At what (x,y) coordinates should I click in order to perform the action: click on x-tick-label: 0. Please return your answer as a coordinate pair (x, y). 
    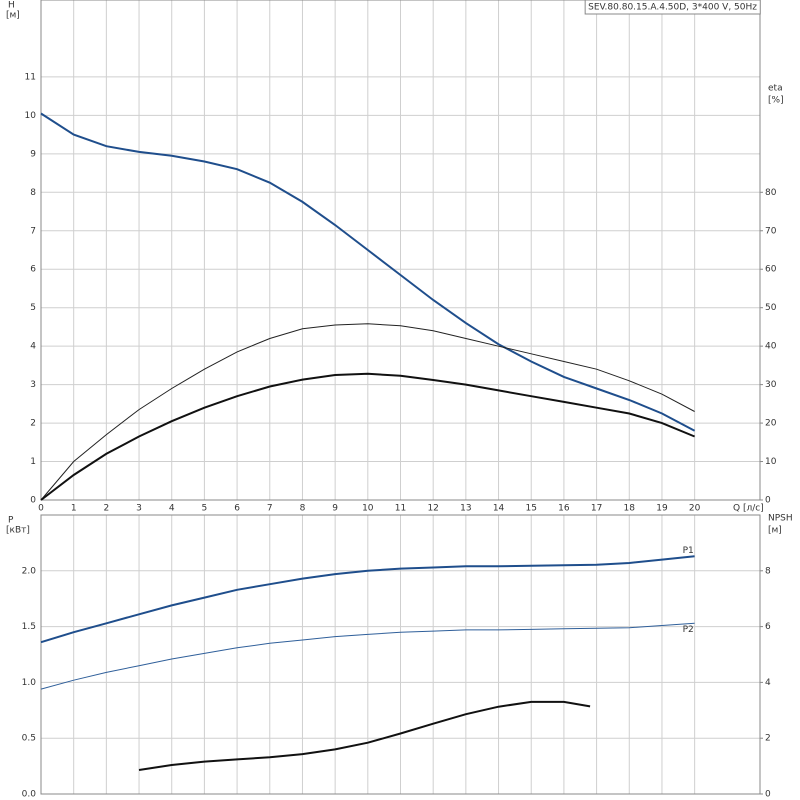
    Looking at the image, I should click on (41, 509).